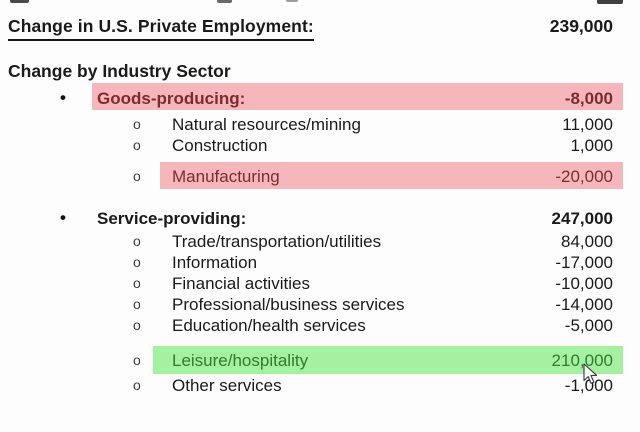 The height and width of the screenshot is (432, 640). I want to click on row-leisure-hospitality: o Leisure/hospitality 210,000, so click(320, 360).